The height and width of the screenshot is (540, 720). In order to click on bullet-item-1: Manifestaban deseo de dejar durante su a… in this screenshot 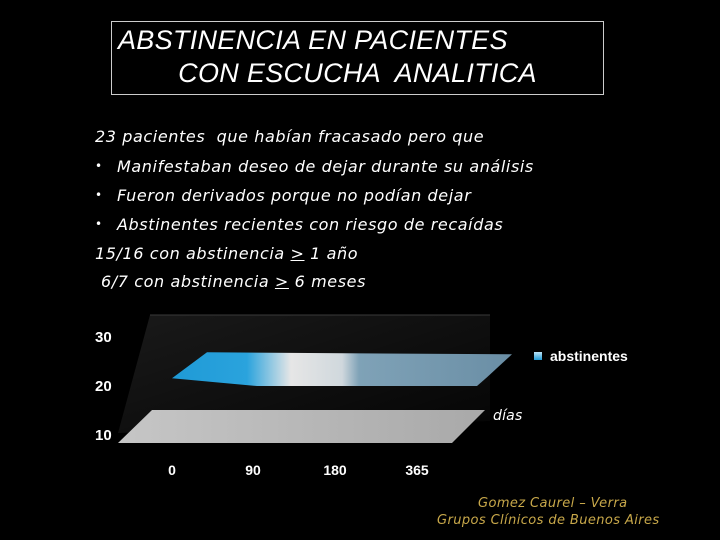, I will do `click(325, 166)`.